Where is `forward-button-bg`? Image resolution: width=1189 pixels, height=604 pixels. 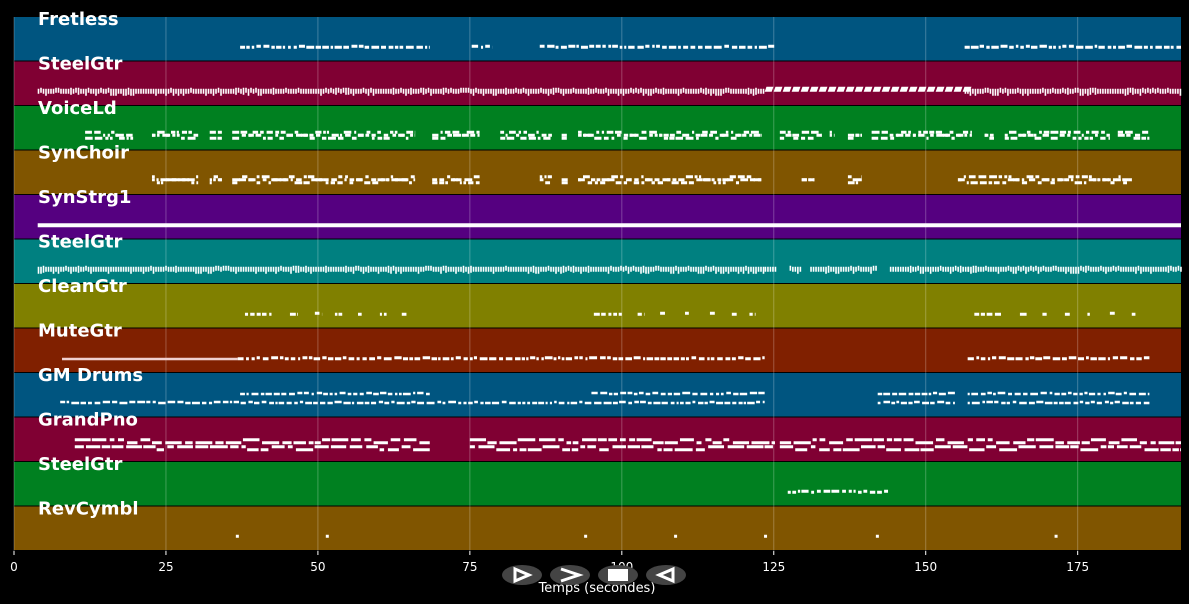 forward-button-bg is located at coordinates (570, 575).